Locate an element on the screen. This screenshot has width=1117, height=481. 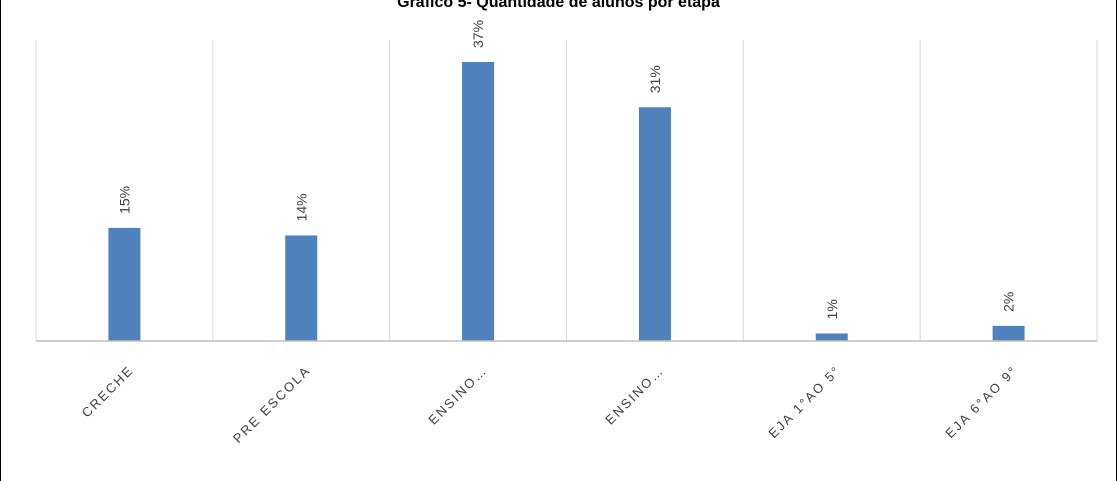
value-label-1: 14% is located at coordinates (301, 207).